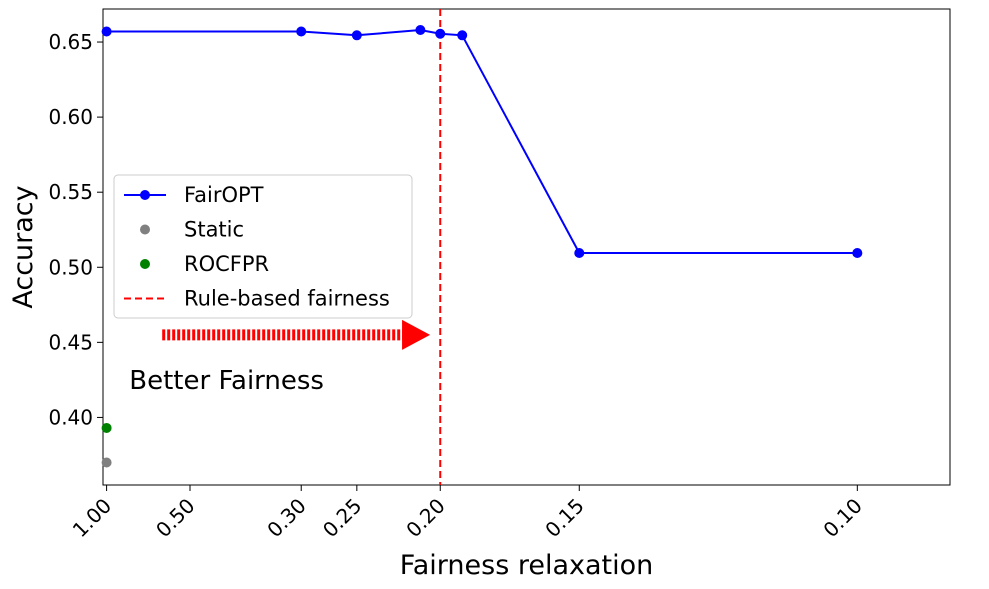 The height and width of the screenshot is (589, 989). I want to click on x-tick-label: 0.30, so click(286, 518).